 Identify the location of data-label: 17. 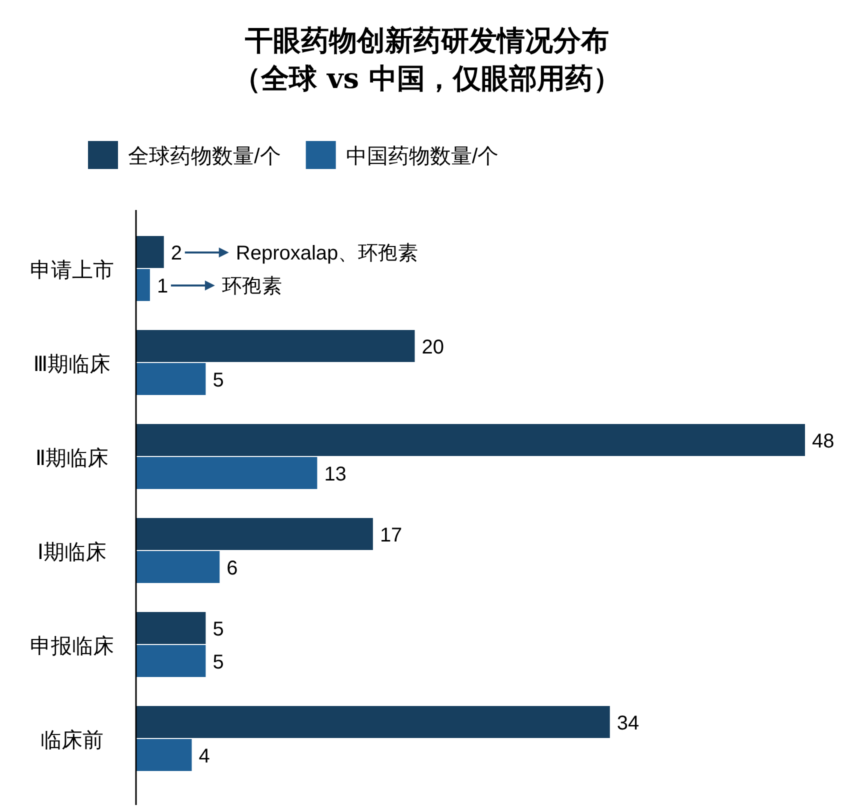
(391, 535).